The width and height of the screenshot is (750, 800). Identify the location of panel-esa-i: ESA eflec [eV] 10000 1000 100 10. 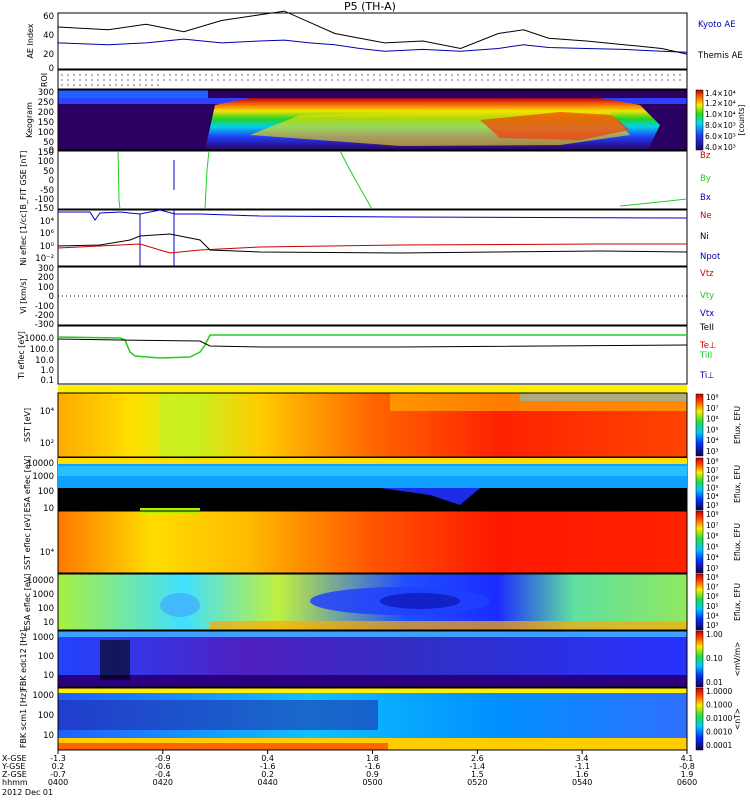
(355, 602).